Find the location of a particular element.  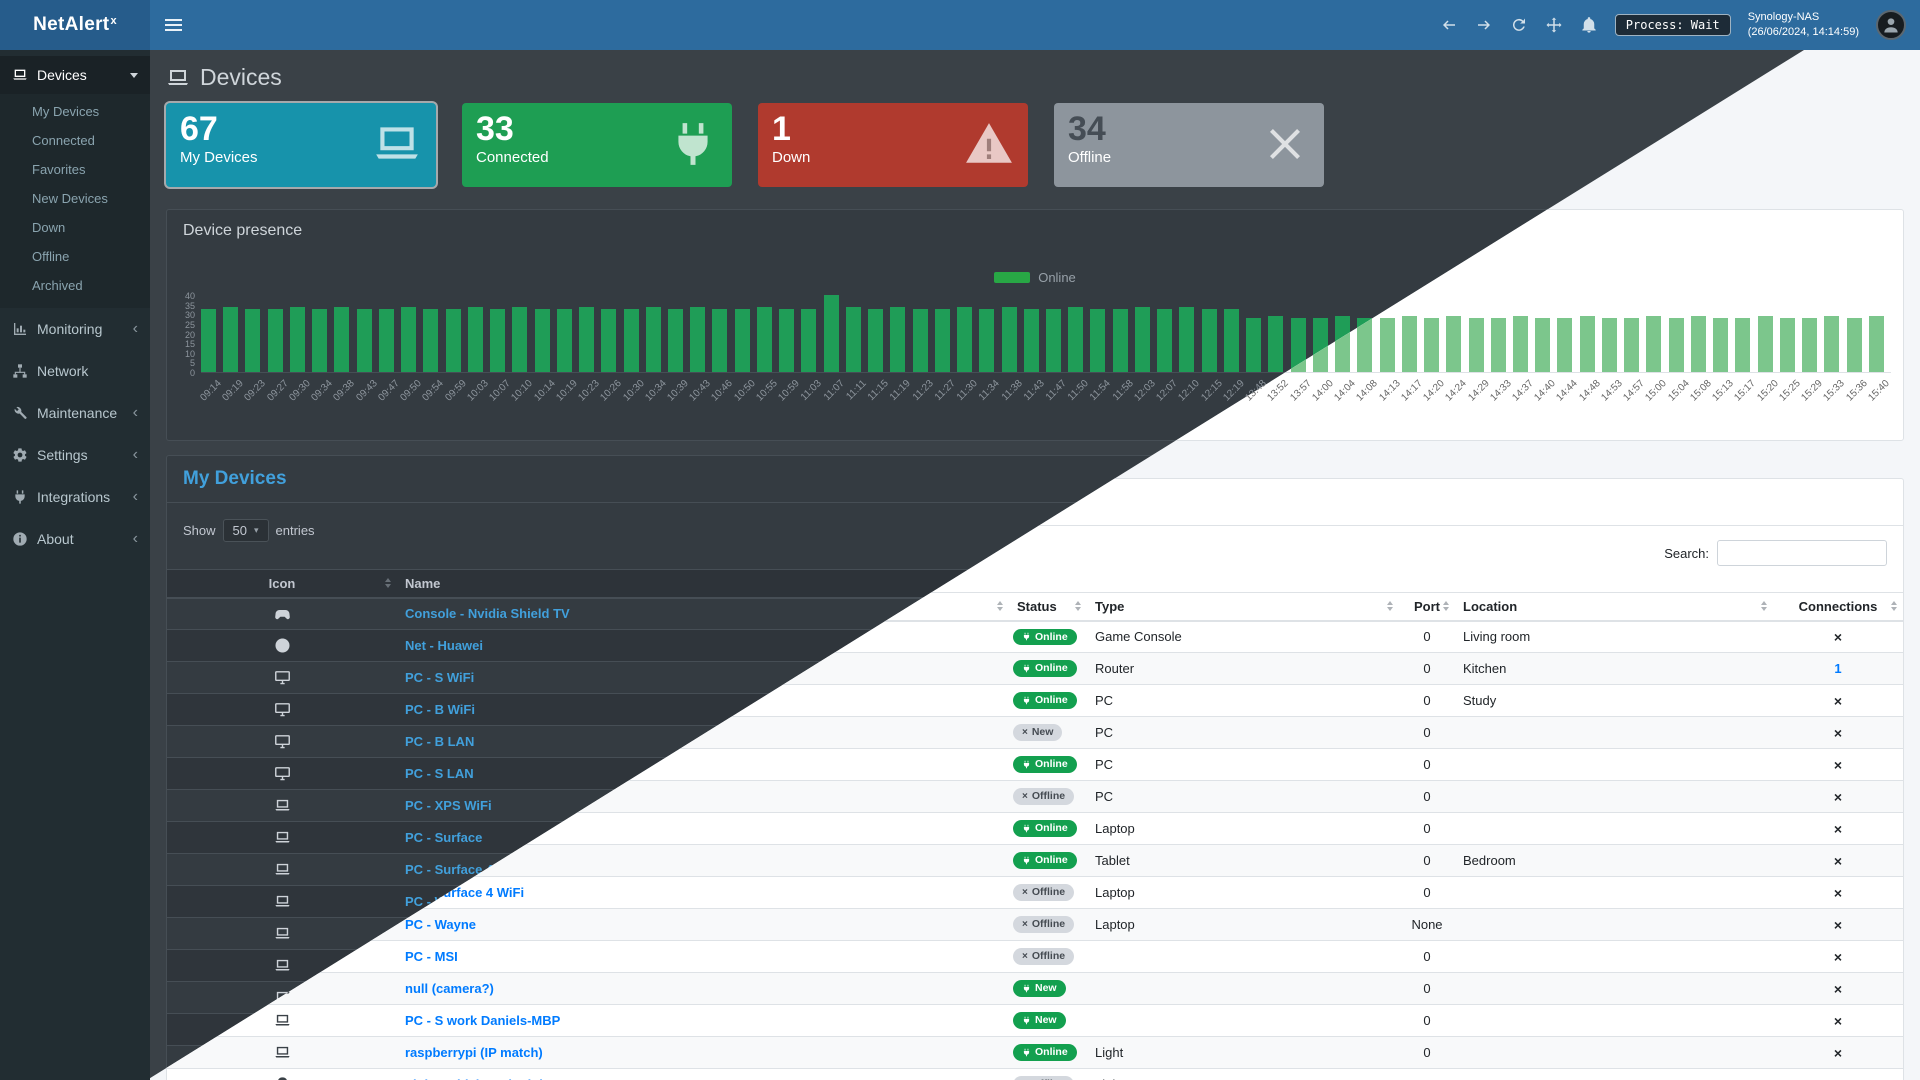

sidebar-subitem-connected: Connected is located at coordinates (63, 140).